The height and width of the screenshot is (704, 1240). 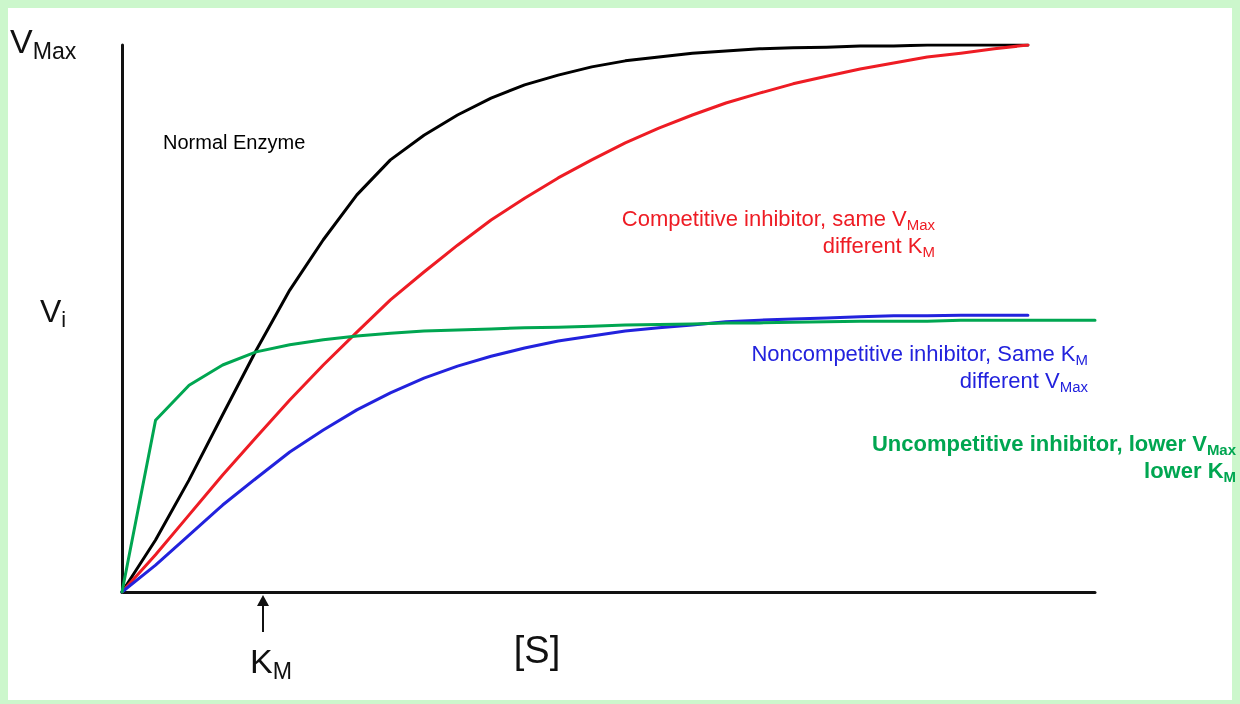 I want to click on text: Normal Enzyme, so click(x=234, y=142).